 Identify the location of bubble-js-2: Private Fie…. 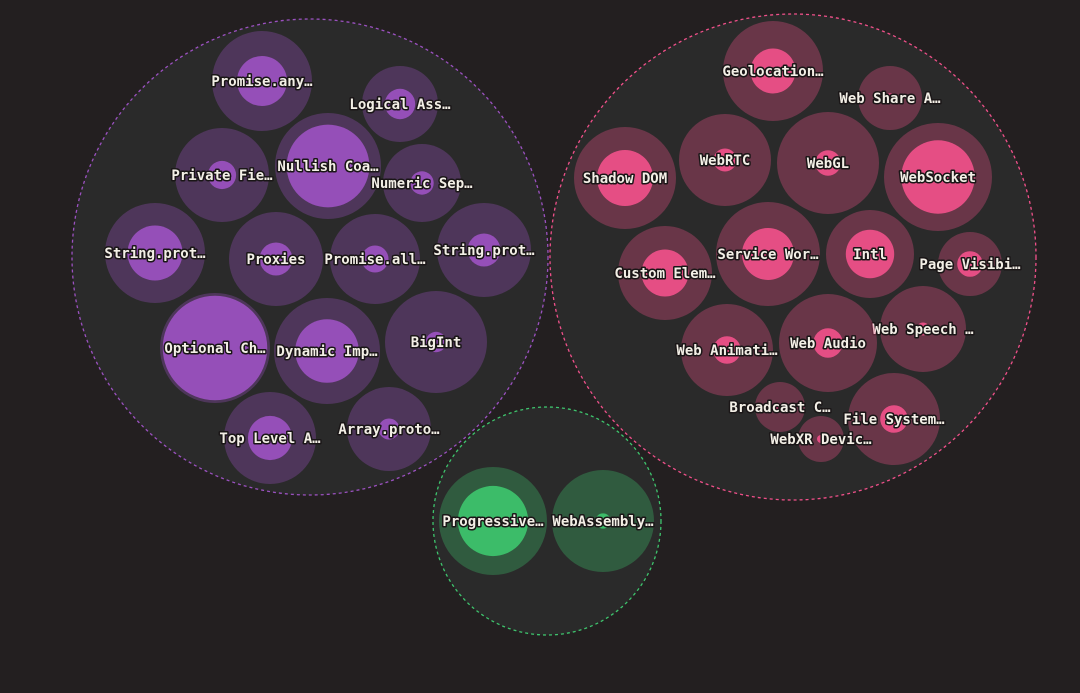
(222, 175).